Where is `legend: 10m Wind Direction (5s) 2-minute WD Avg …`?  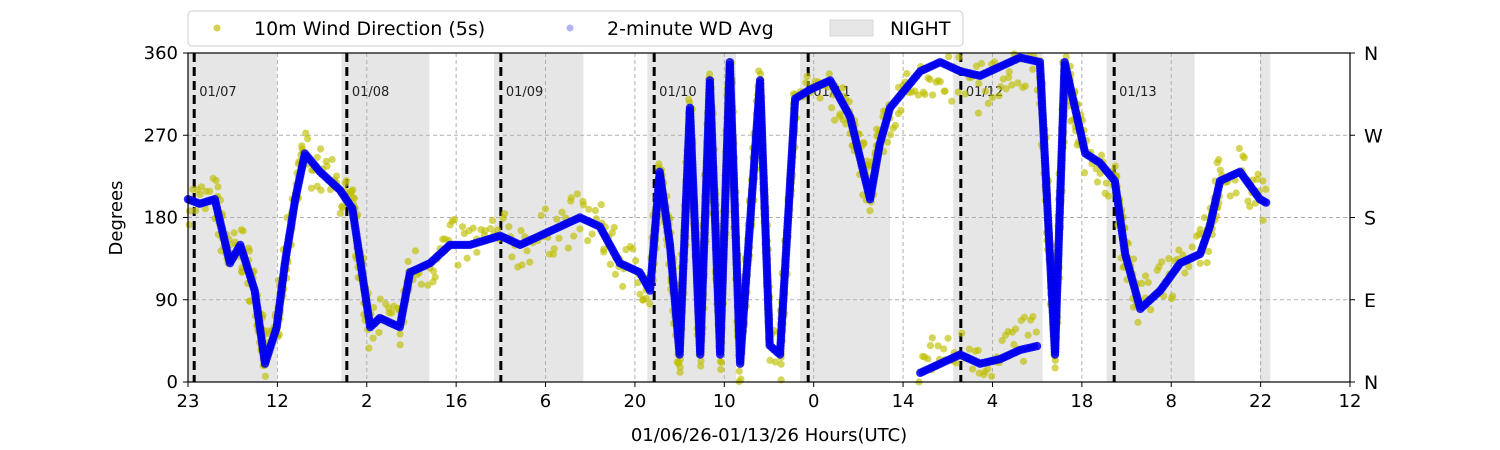 legend: 10m Wind Direction (5s) 2-minute WD Avg … is located at coordinates (575, 28).